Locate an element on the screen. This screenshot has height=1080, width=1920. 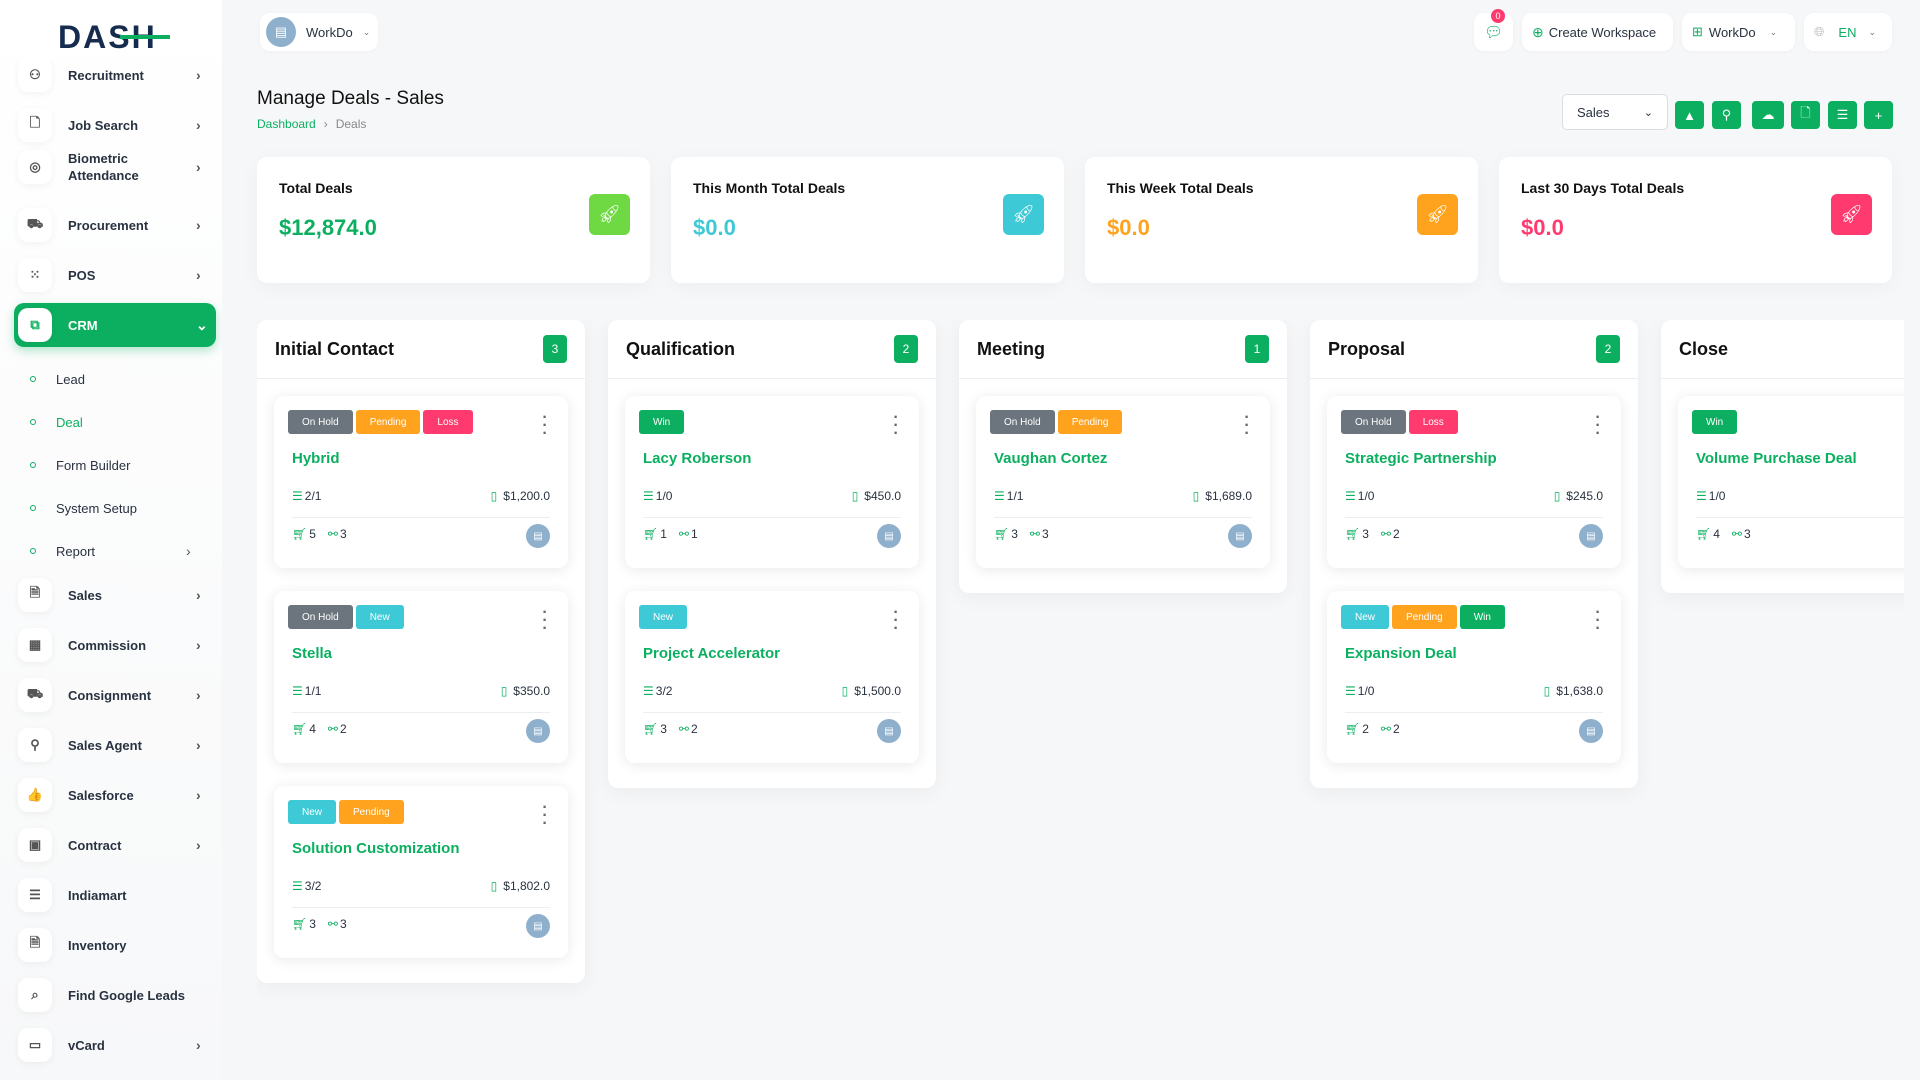
sidebar-item-pos: ⁙ POS › is located at coordinates (115, 275).